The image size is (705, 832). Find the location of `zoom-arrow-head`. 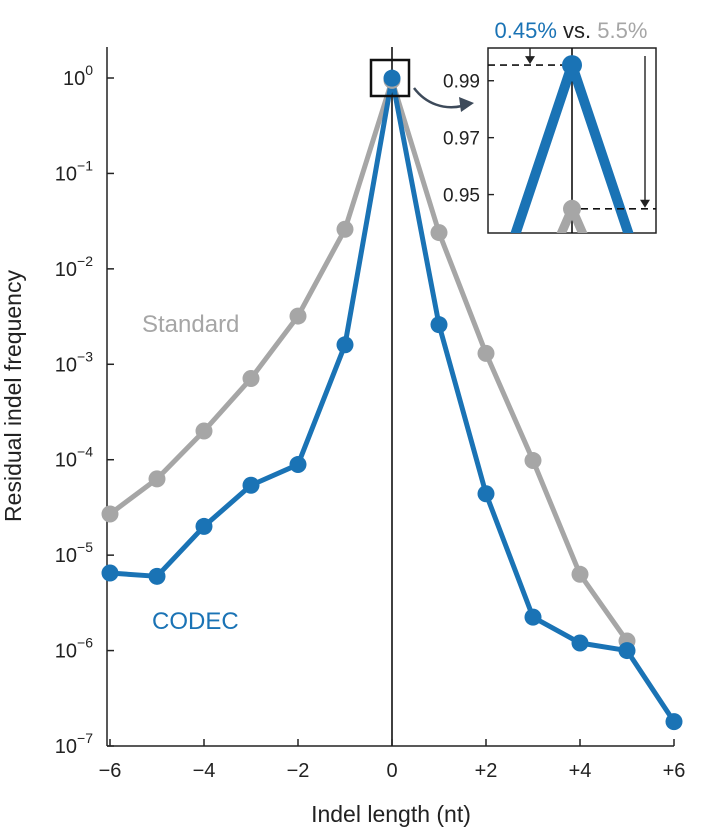

zoom-arrow-head is located at coordinates (466, 104).